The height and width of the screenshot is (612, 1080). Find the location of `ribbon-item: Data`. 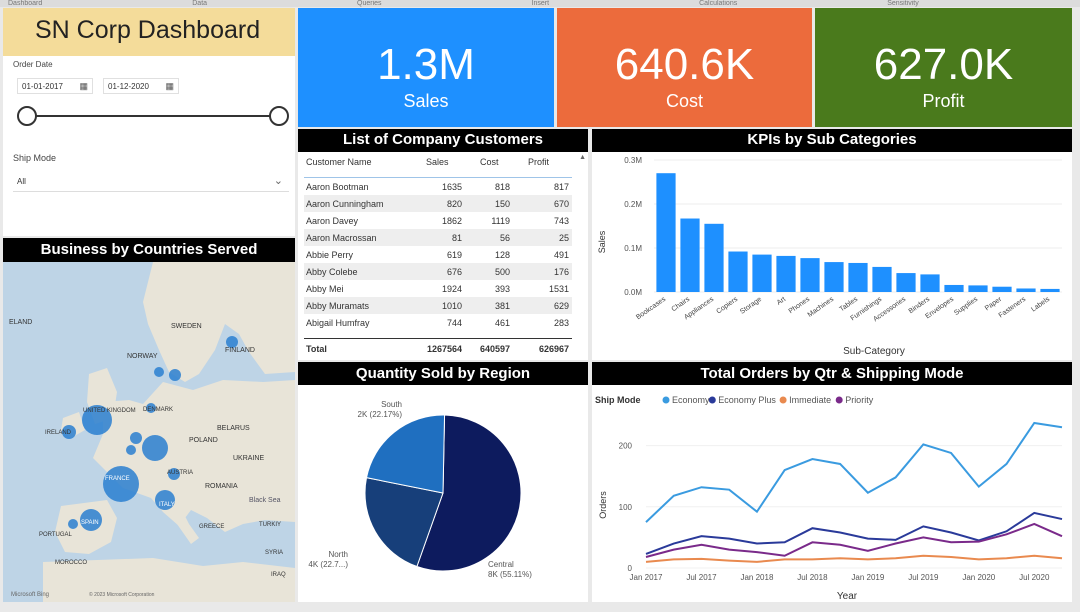

ribbon-item: Data is located at coordinates (200, 3).